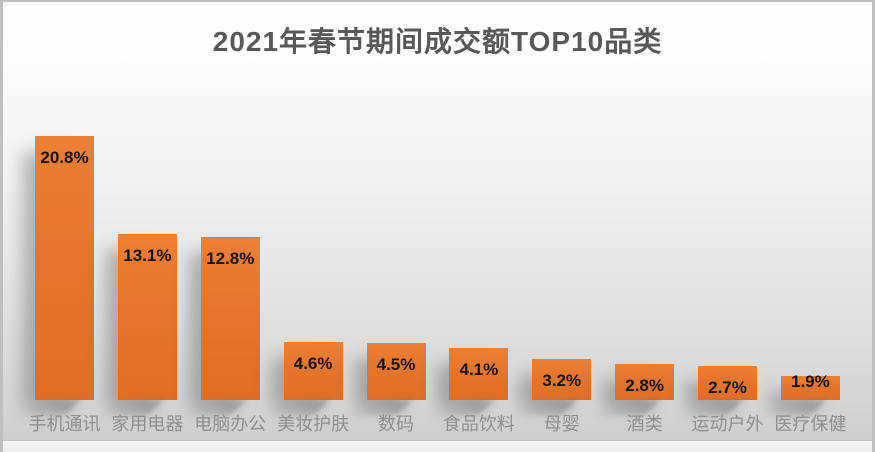 The image size is (875, 452). I want to click on bar-value-label: 2.7%, so click(727, 387).